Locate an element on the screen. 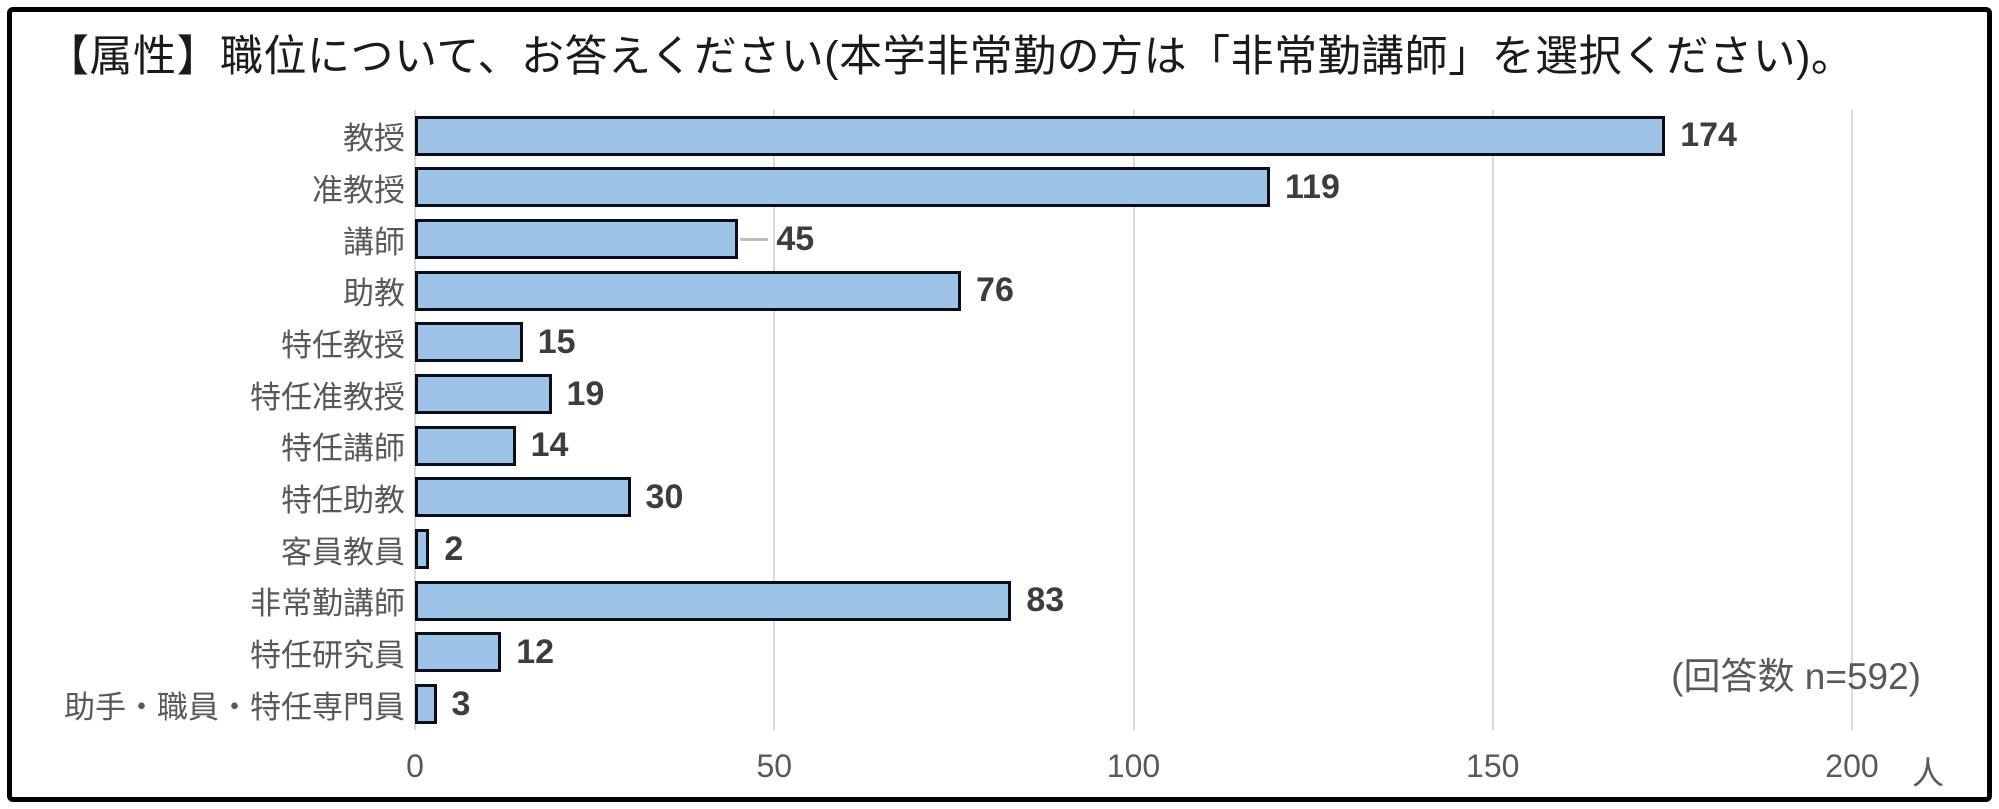 This screenshot has height=809, width=1999. bar-row: 174 is located at coordinates (1133, 136).